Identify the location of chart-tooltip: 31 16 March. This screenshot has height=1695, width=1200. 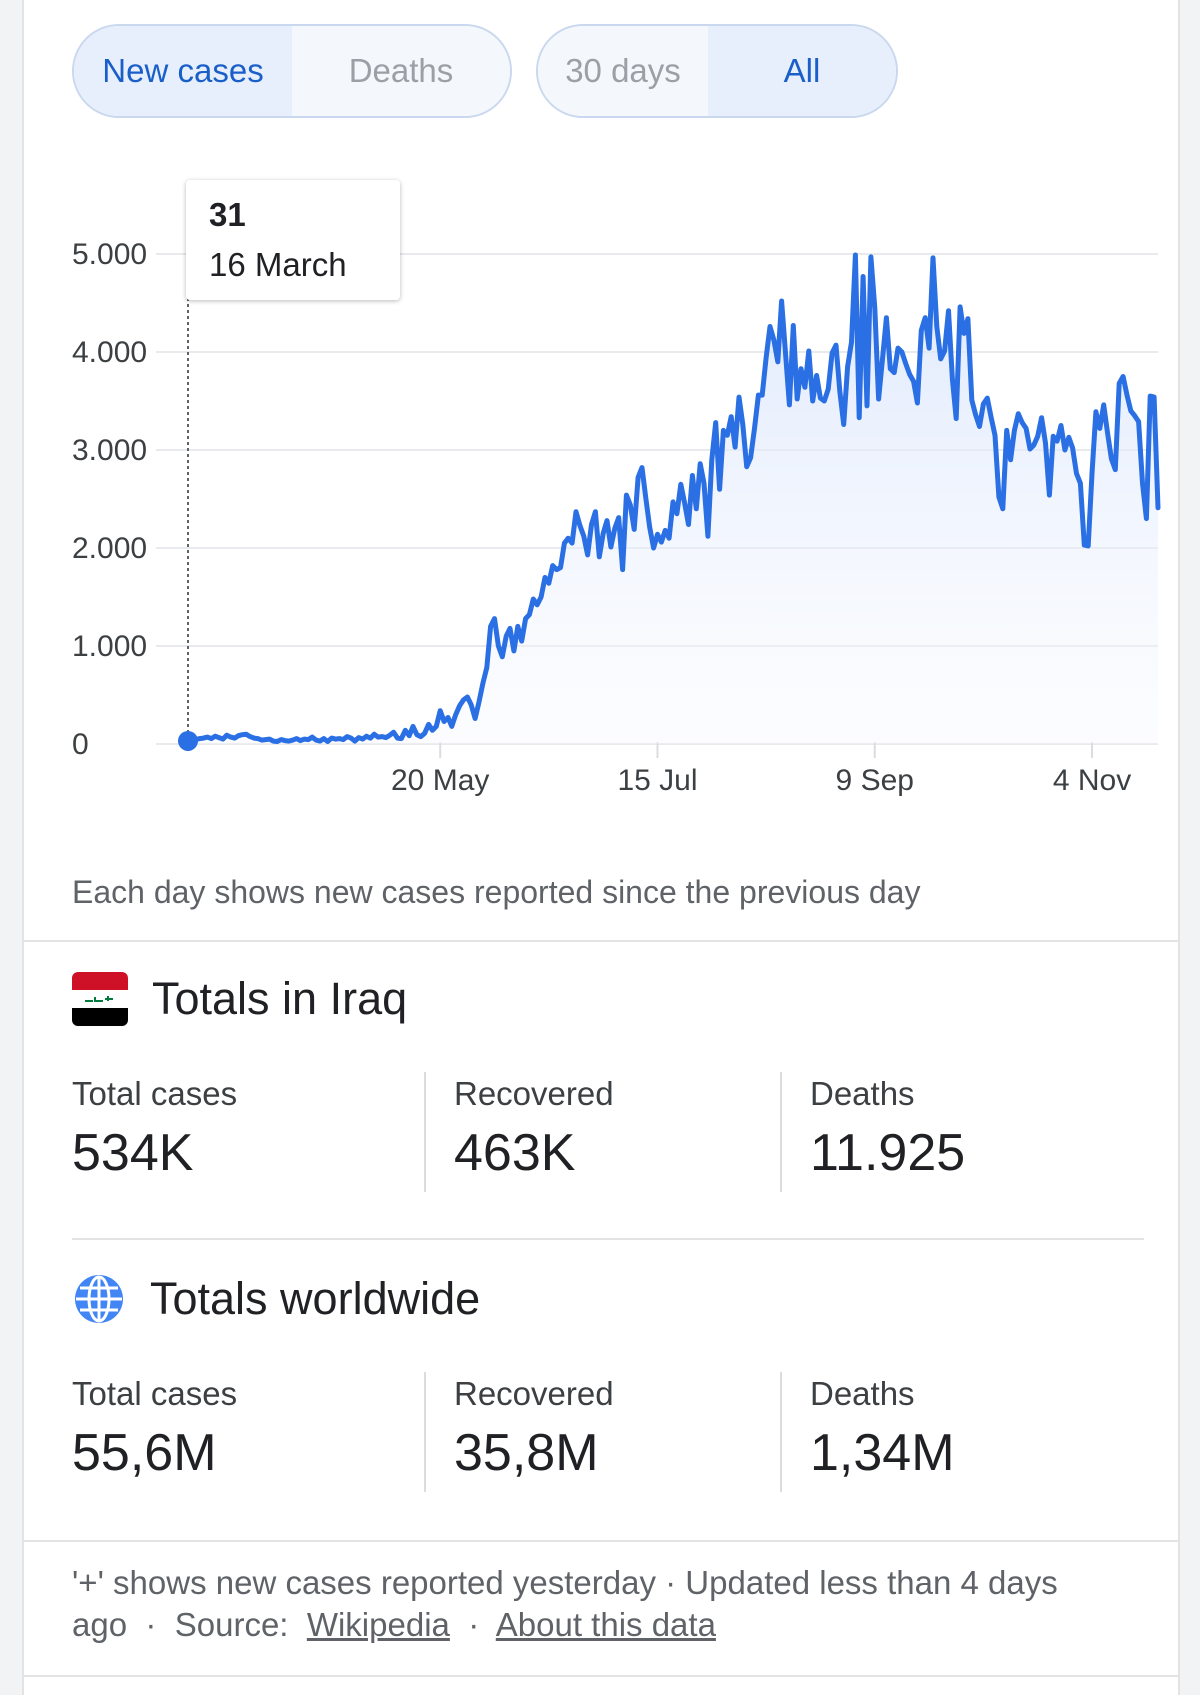
(293, 240).